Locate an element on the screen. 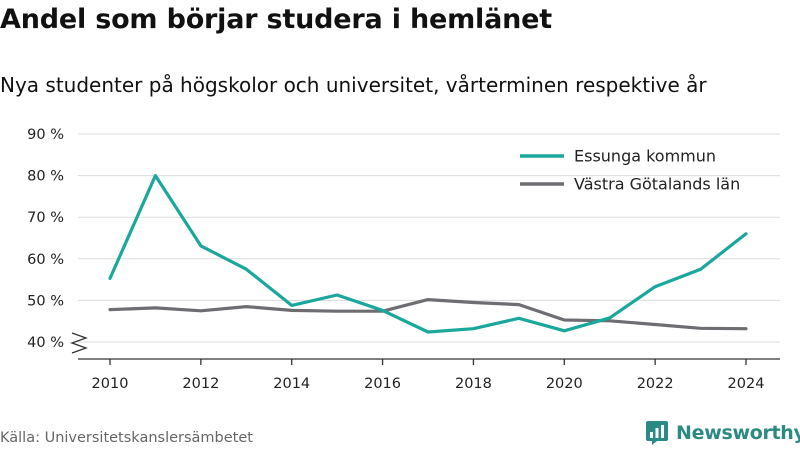  x-tick-label: 2010 is located at coordinates (110, 384).